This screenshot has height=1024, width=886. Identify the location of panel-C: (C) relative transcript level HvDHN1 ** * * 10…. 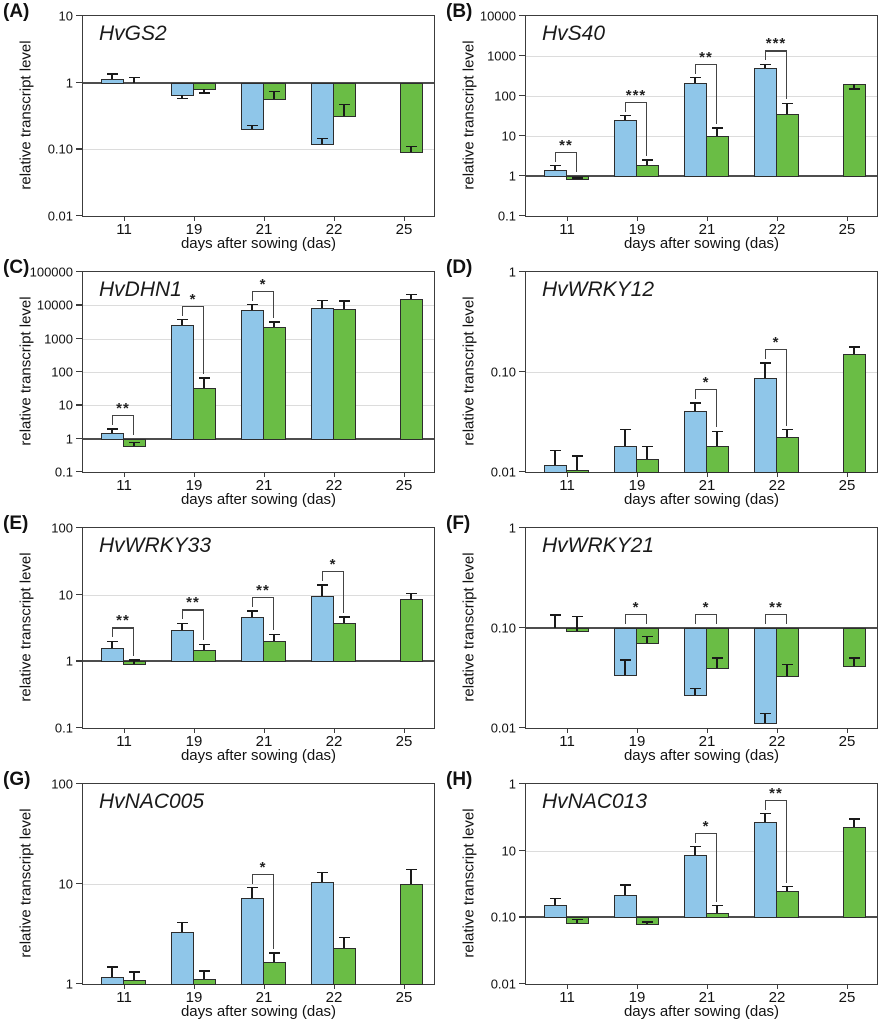
(221, 384).